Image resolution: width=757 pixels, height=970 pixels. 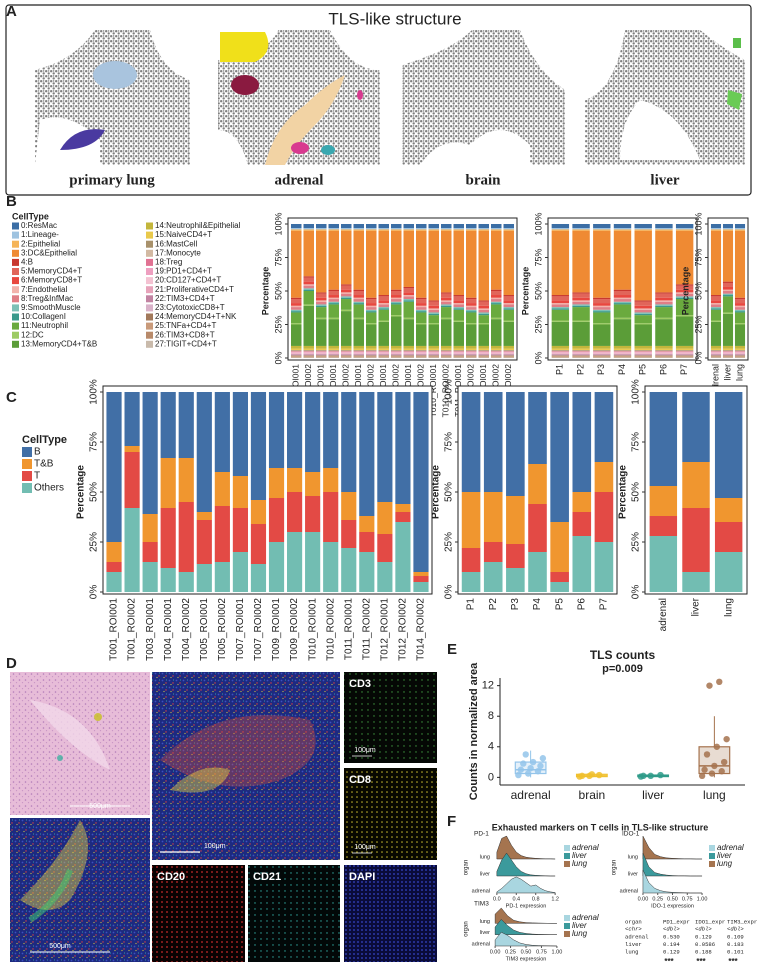 I want to click on legend-label: liver, so click(x=579, y=855).